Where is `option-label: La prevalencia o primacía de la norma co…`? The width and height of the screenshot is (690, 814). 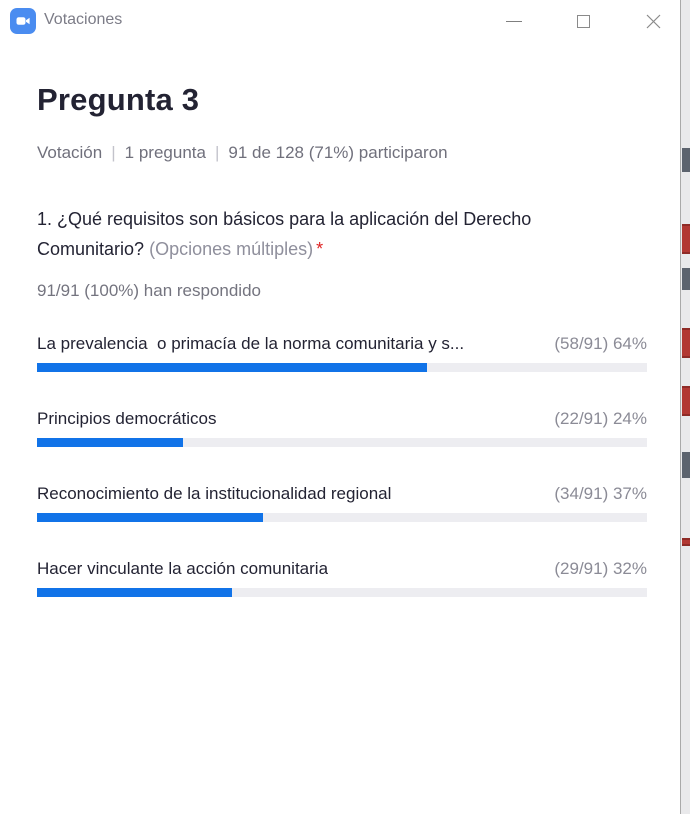 option-label: La prevalencia o primacía de la norma co… is located at coordinates (251, 343).